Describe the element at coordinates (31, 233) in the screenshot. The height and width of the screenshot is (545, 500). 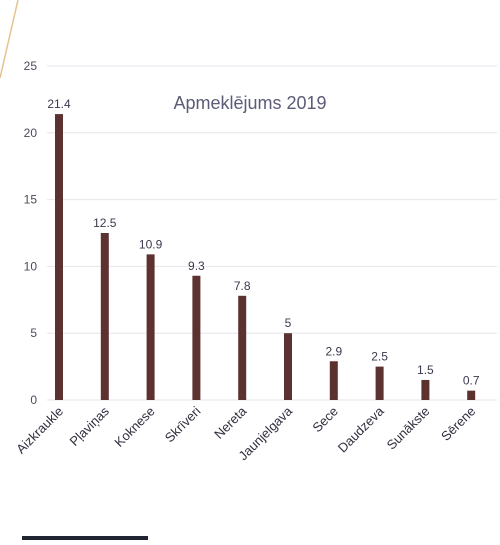
I see `y-axis-ticks: 0 5 10 15 20 25` at that location.